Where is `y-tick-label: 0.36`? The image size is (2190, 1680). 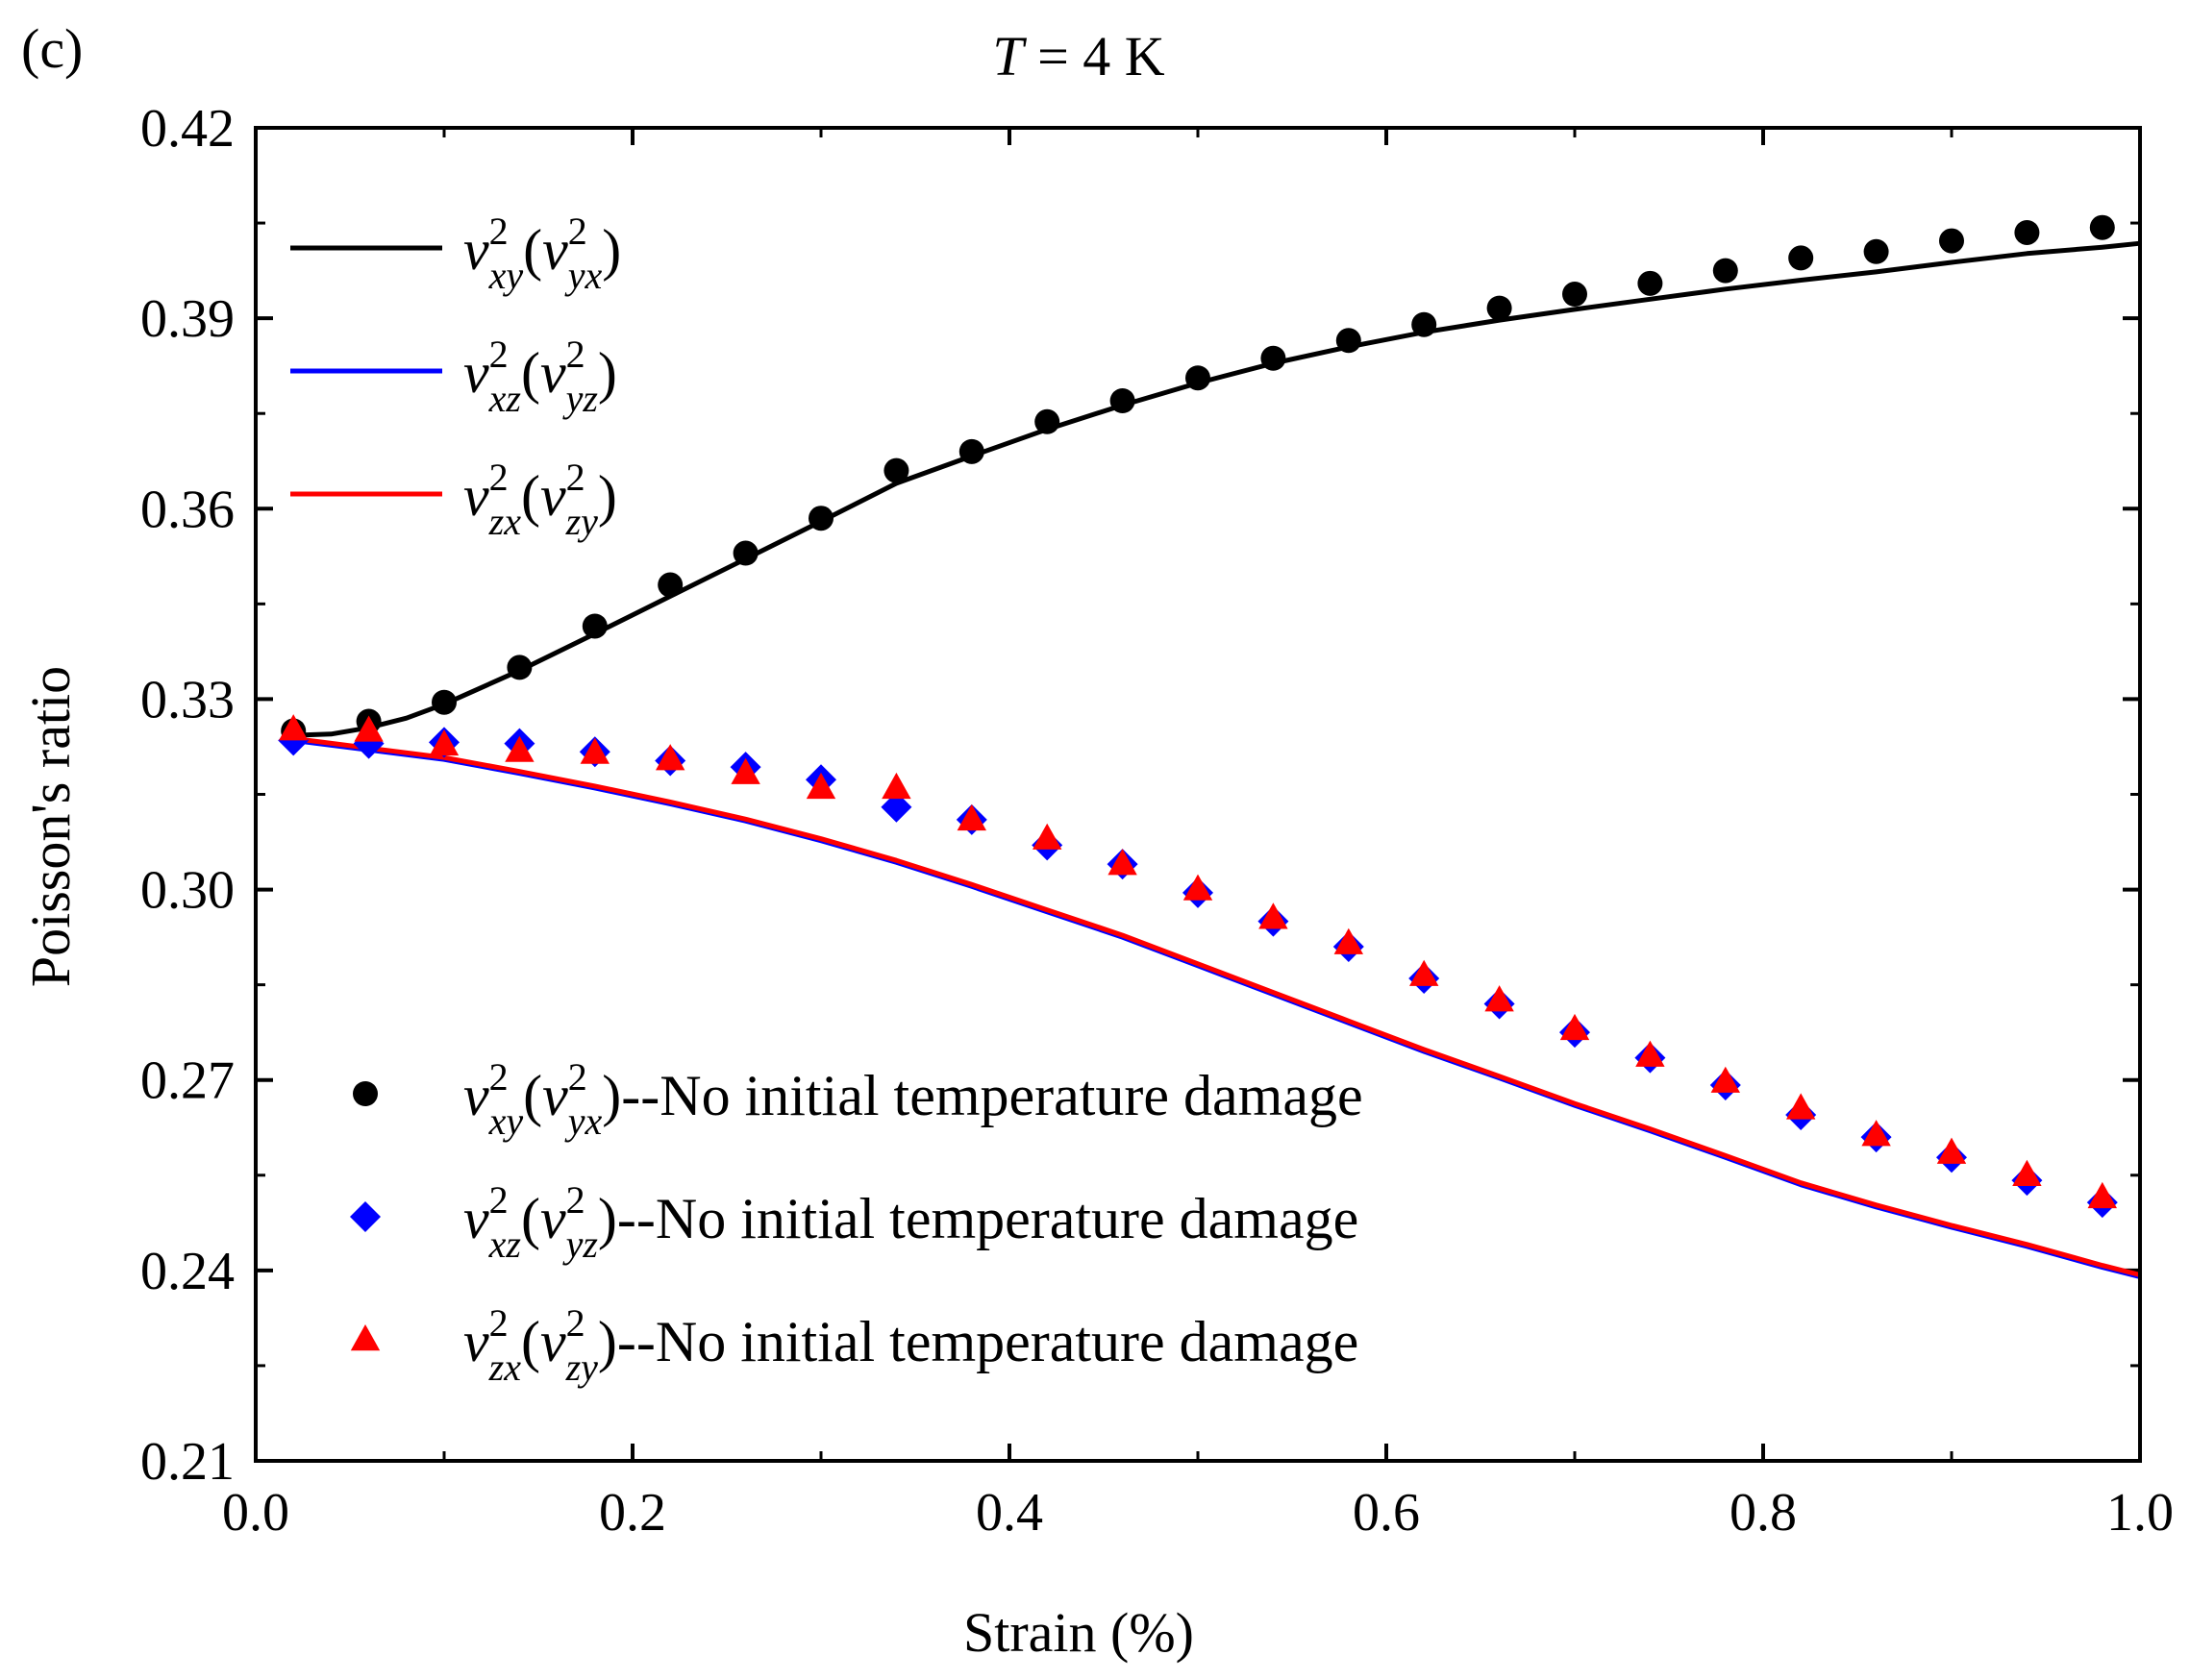
y-tick-label: 0.36 is located at coordinates (187, 510).